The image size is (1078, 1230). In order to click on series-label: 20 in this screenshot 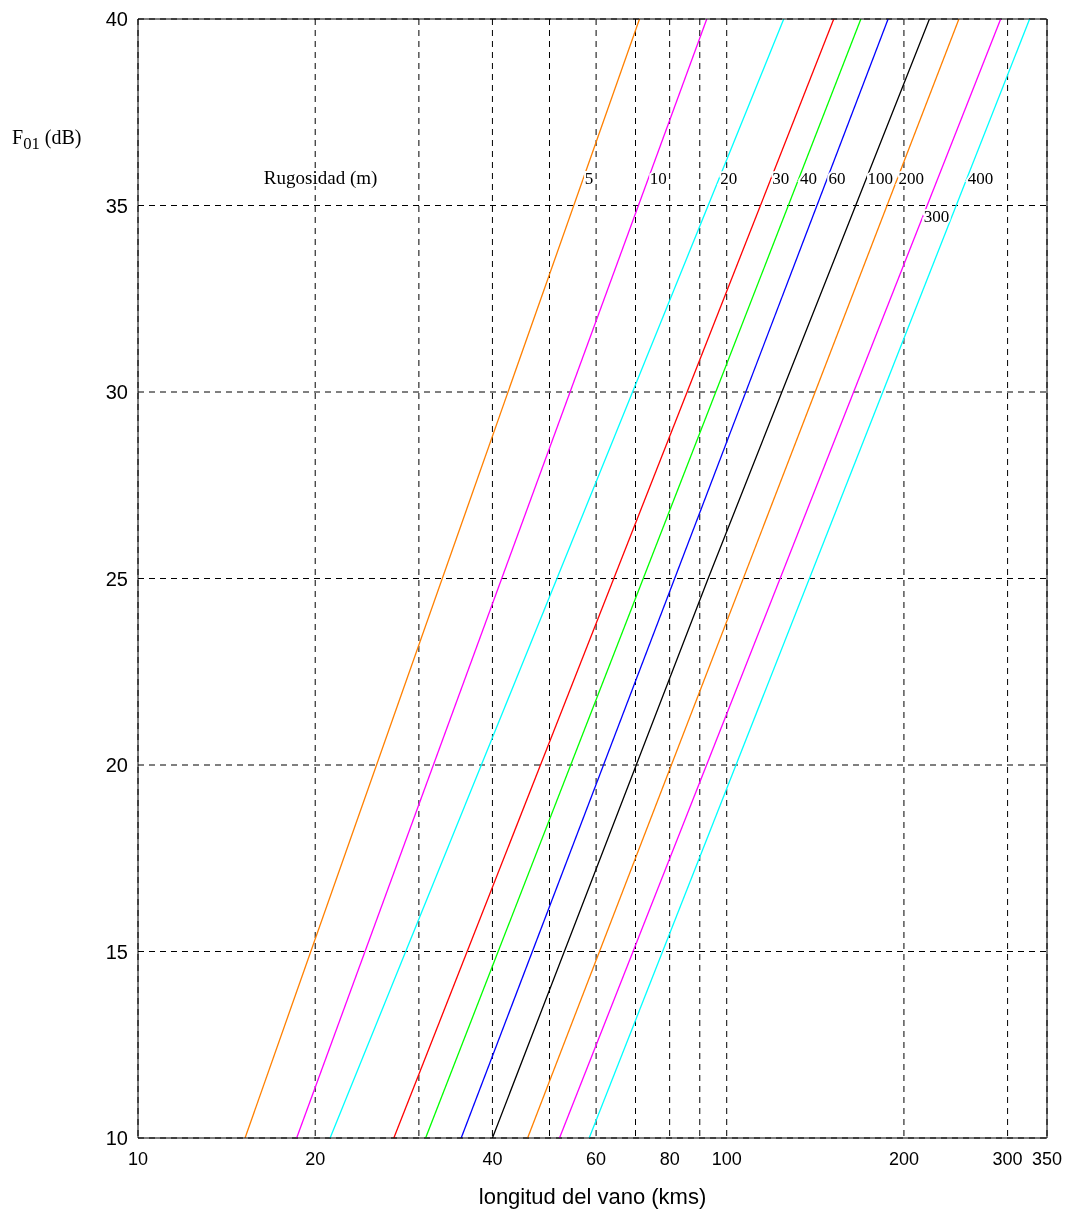, I will do `click(729, 178)`.